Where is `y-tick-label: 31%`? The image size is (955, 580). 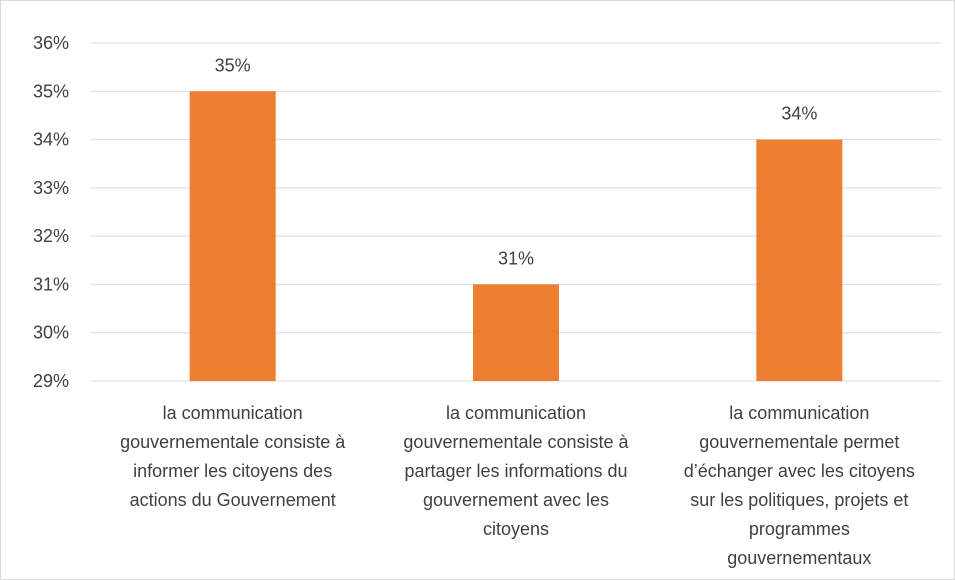 y-tick-label: 31% is located at coordinates (51, 284).